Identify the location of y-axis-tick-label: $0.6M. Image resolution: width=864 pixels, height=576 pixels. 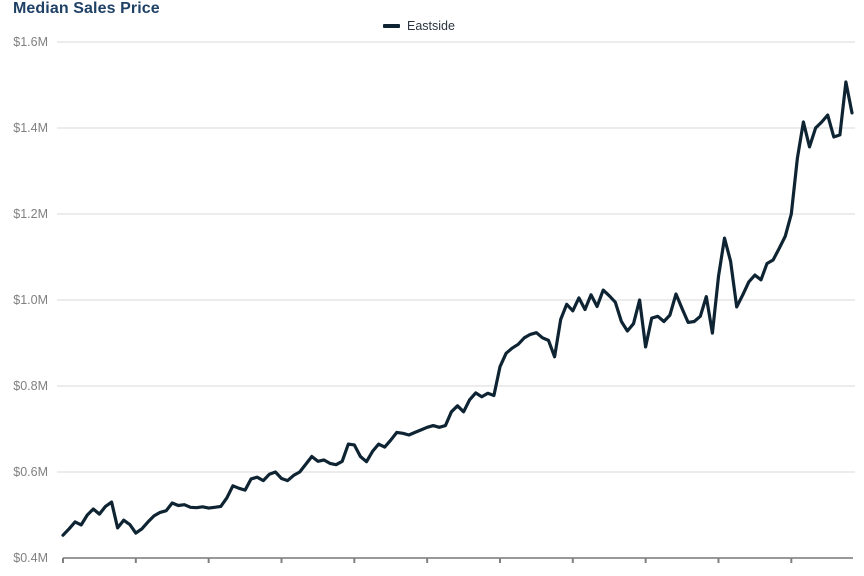
(30, 472).